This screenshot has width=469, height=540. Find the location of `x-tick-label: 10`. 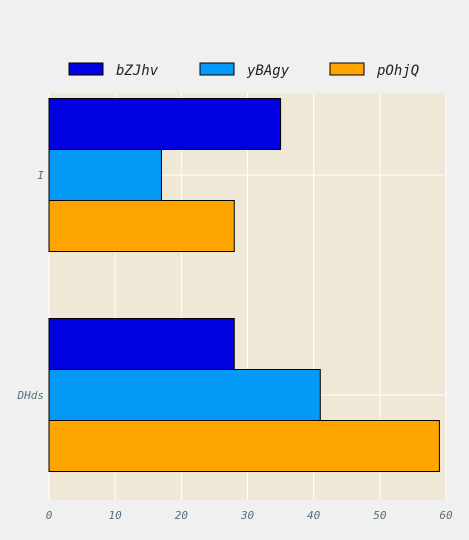

x-tick-label: 10 is located at coordinates (116, 515).